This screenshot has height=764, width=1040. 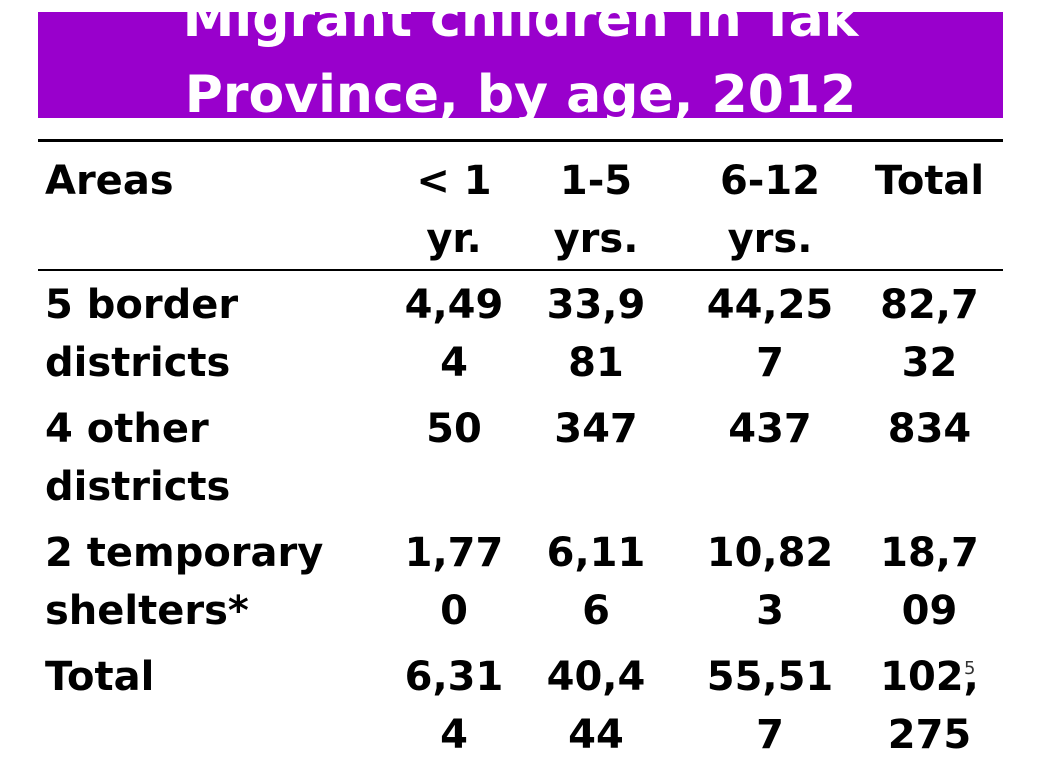 What do you see at coordinates (109, 181) in the screenshot?
I see `header-areas: Areas` at bounding box center [109, 181].